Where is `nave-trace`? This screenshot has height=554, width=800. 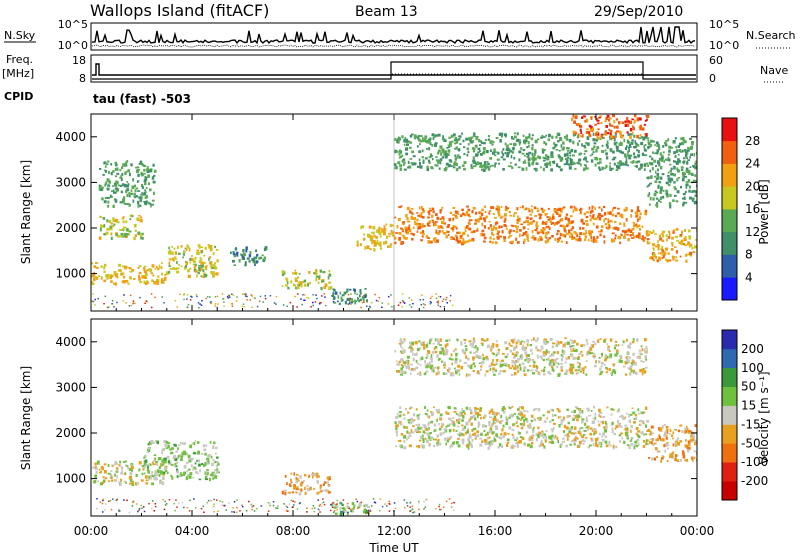 nave-trace is located at coordinates (394, 70).